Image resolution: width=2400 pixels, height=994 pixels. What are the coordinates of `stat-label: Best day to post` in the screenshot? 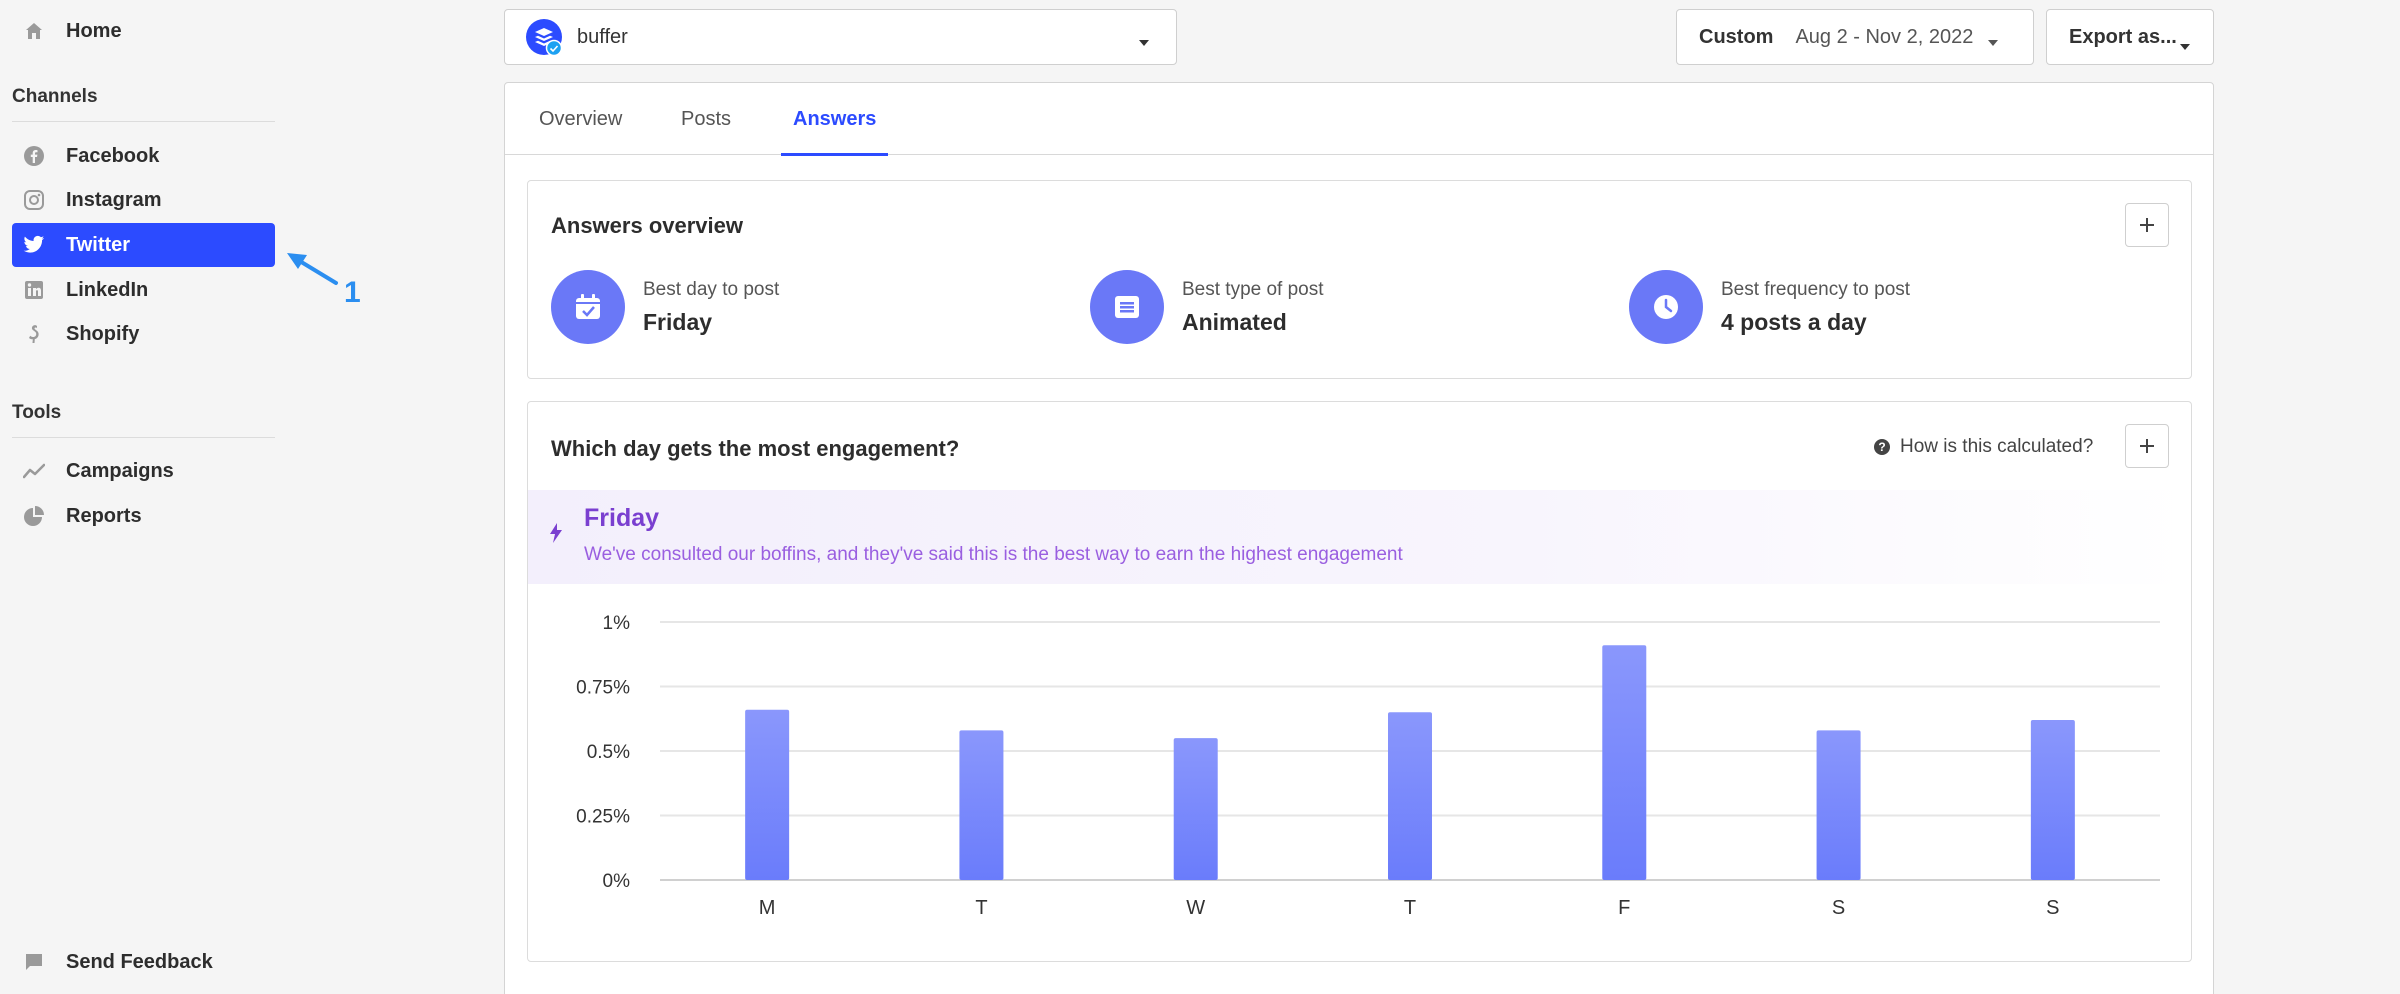 It's located at (711, 289).